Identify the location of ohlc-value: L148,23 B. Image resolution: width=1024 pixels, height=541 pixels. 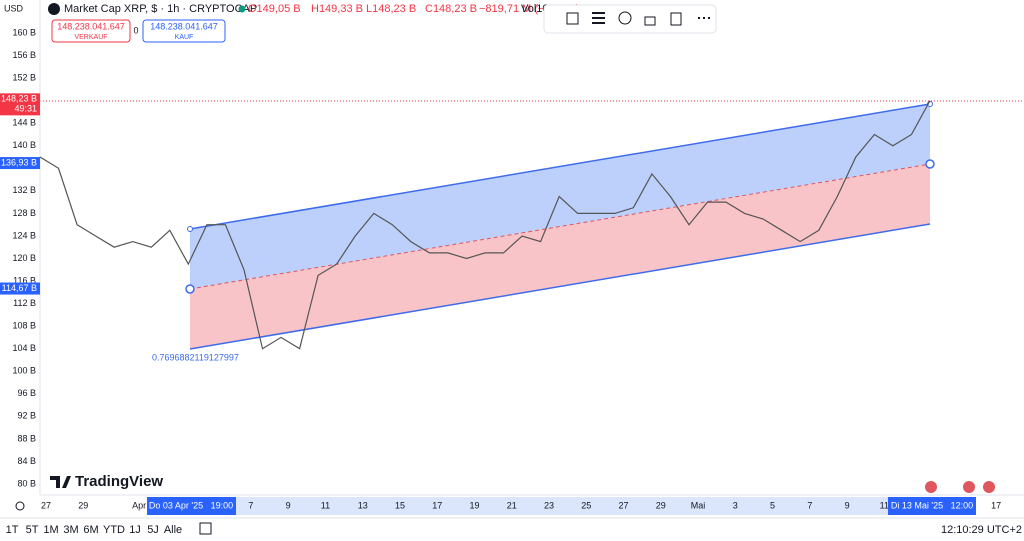
(391, 9).